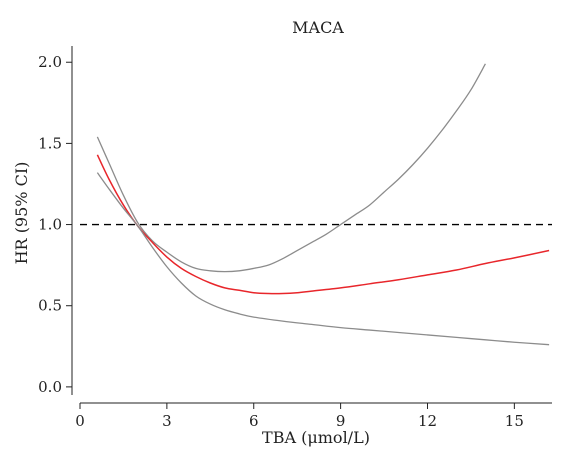  I want to click on y-tick-label: 0.0, so click(50, 387).